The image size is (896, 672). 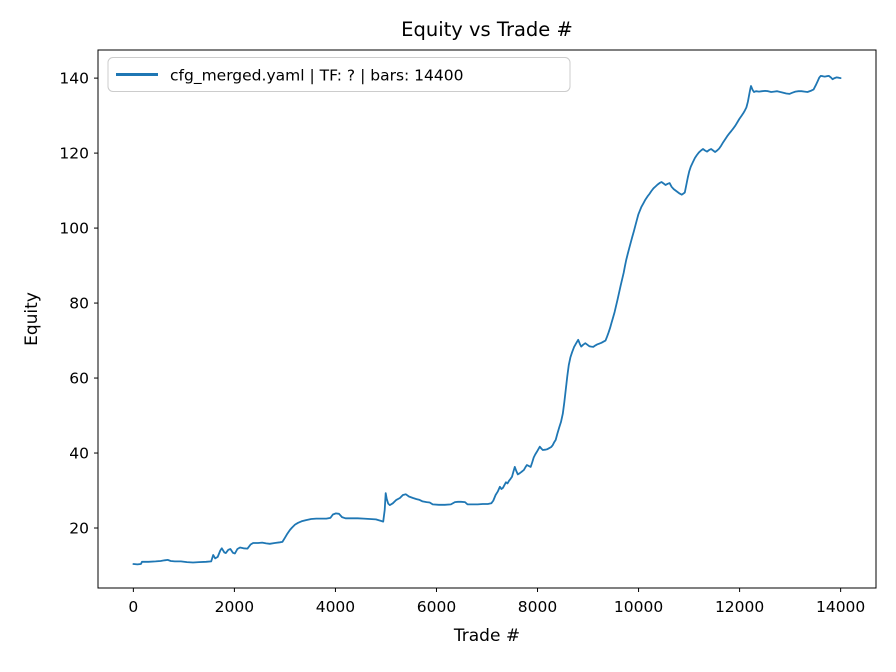 I want to click on chart-title: Equity vs Trade #, so click(x=487, y=29).